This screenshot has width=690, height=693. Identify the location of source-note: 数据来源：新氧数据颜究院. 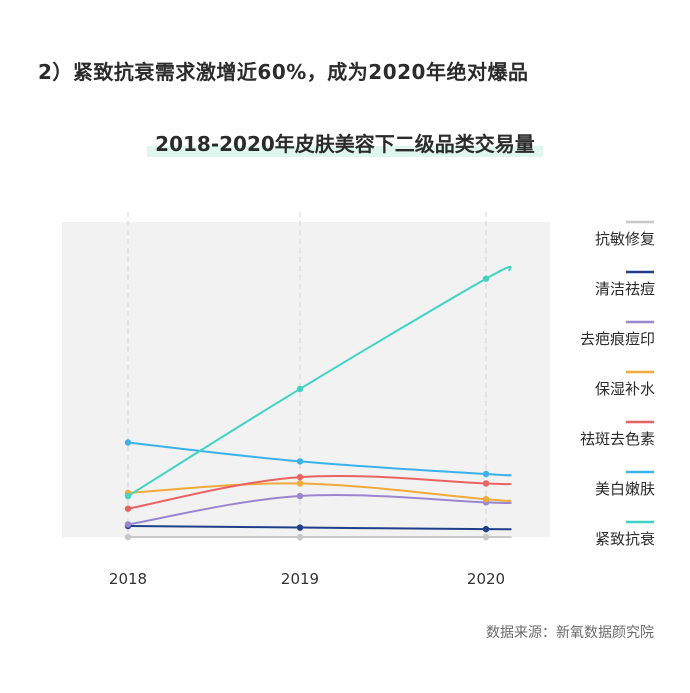
(570, 633).